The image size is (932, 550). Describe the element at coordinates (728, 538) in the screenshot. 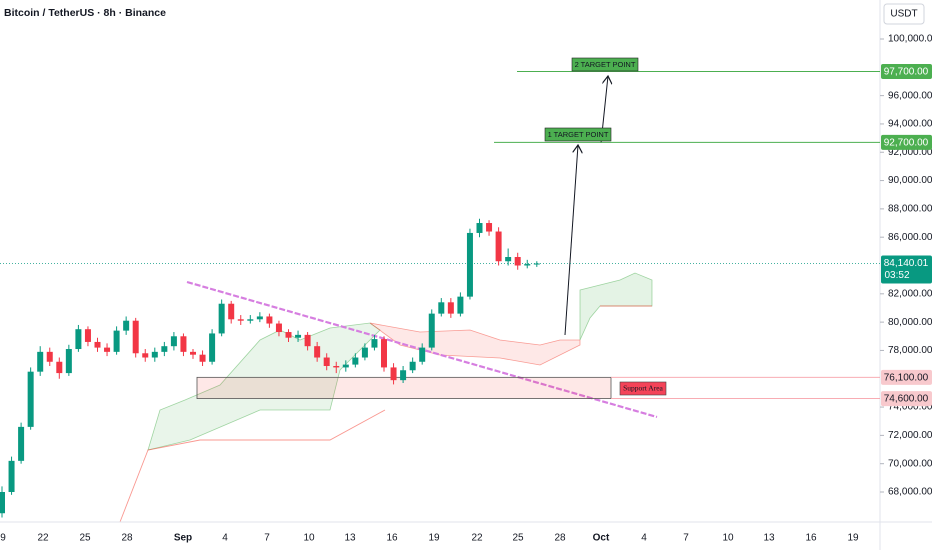

I see `x-tick-label: 10` at that location.